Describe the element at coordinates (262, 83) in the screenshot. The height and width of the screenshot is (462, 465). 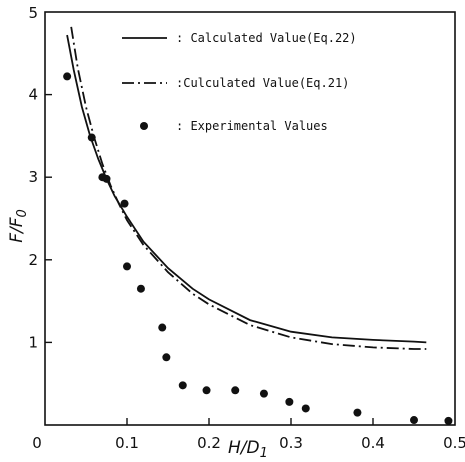
I see `legend-entry-label: :Culculated Value(Eq.21)` at that location.